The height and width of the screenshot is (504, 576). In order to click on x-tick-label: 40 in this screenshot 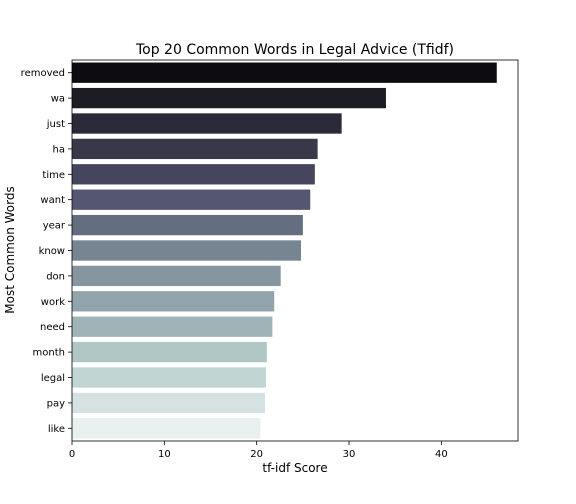, I will do `click(441, 454)`.